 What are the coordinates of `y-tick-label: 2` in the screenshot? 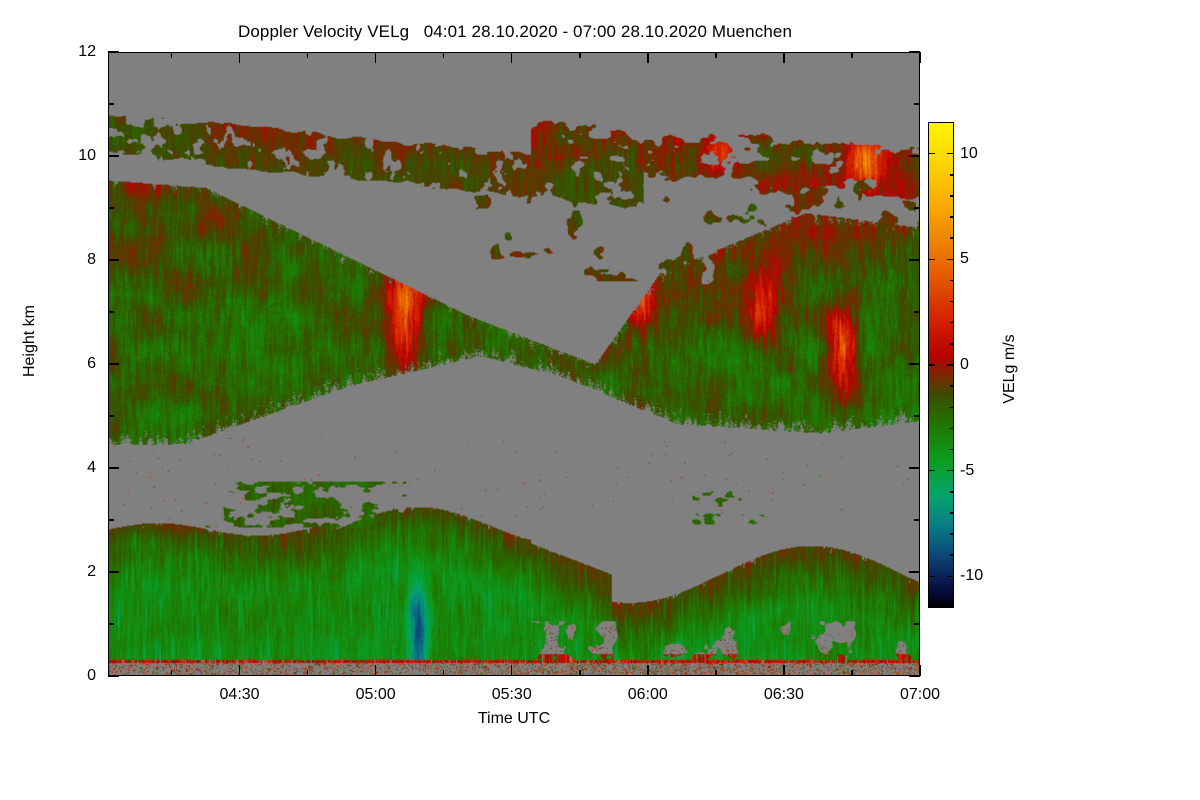 It's located at (91, 571).